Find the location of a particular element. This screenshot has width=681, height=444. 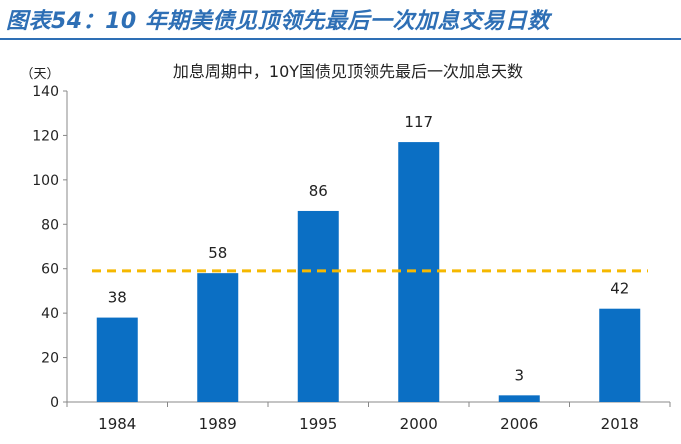

y-tick-label: 60 is located at coordinates (50, 270).